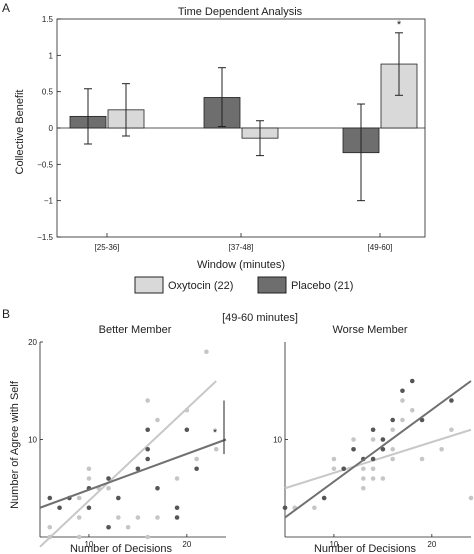 This screenshot has height=554, width=474. What do you see at coordinates (32, 342) in the screenshot?
I see `y-tick-label: 20` at bounding box center [32, 342].